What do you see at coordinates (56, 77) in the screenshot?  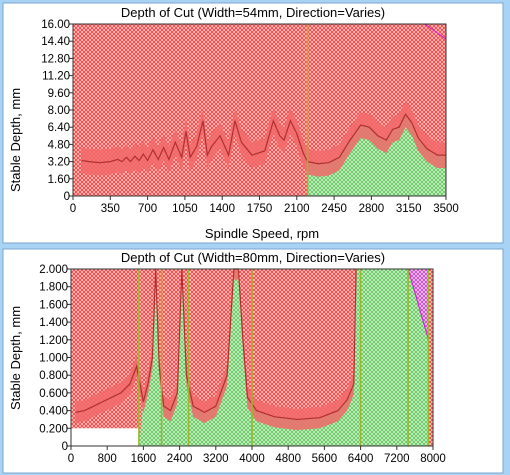 I see `chart-1-y-tick-label-7: 11.20` at bounding box center [56, 77].